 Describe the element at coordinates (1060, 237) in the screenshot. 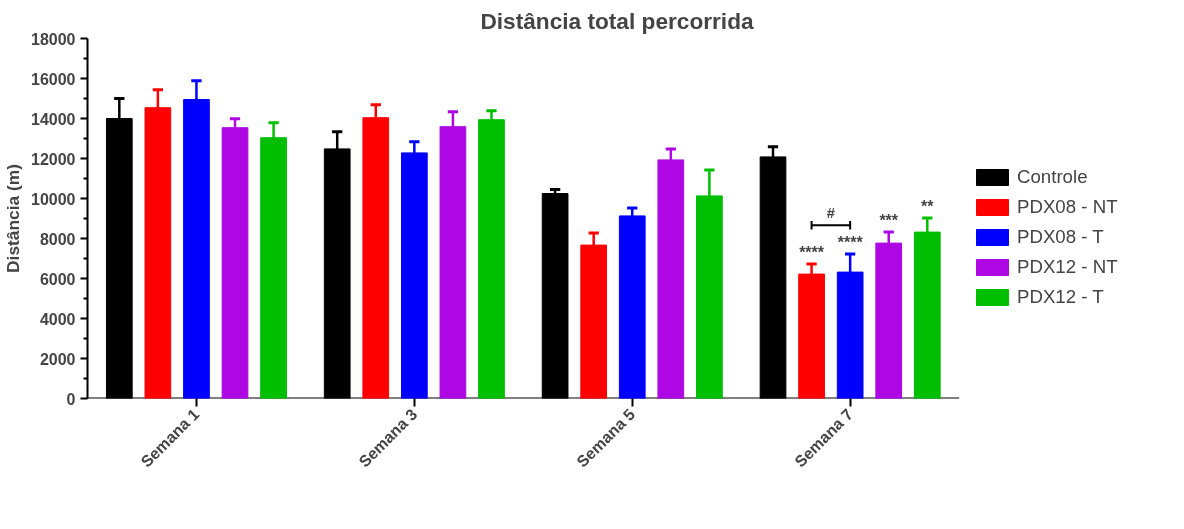

I see `legend-label: PDX08 - T` at that location.